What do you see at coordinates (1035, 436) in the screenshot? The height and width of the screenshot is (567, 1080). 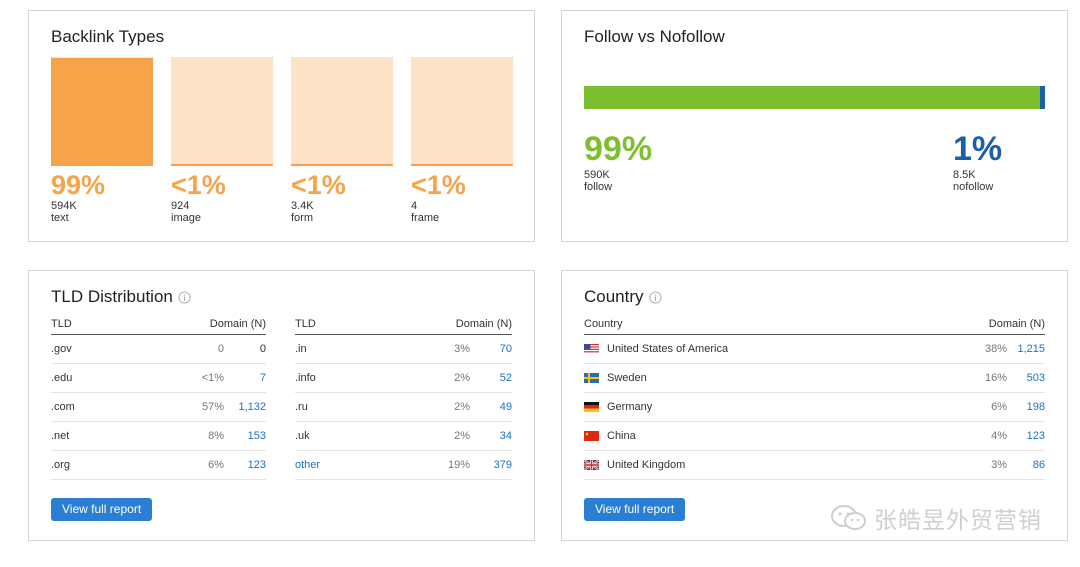 I see `country-count-link: 123` at bounding box center [1035, 436].